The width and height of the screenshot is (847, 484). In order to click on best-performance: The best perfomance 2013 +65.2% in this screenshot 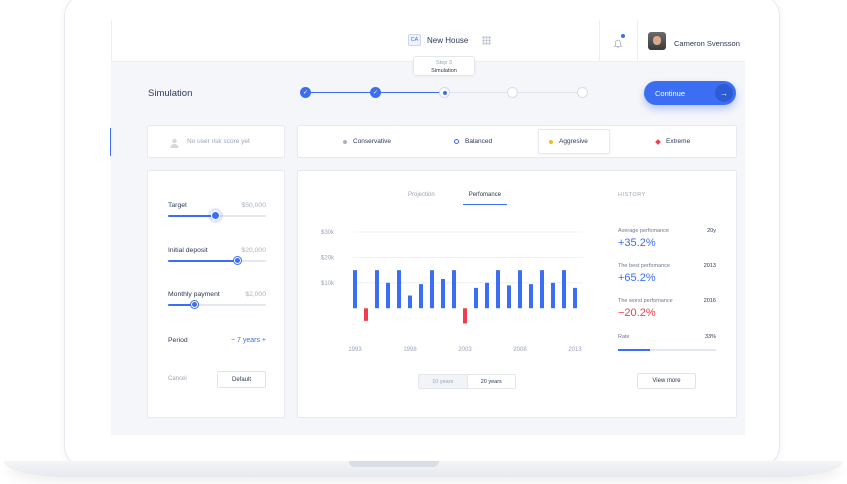, I will do `click(667, 273)`.